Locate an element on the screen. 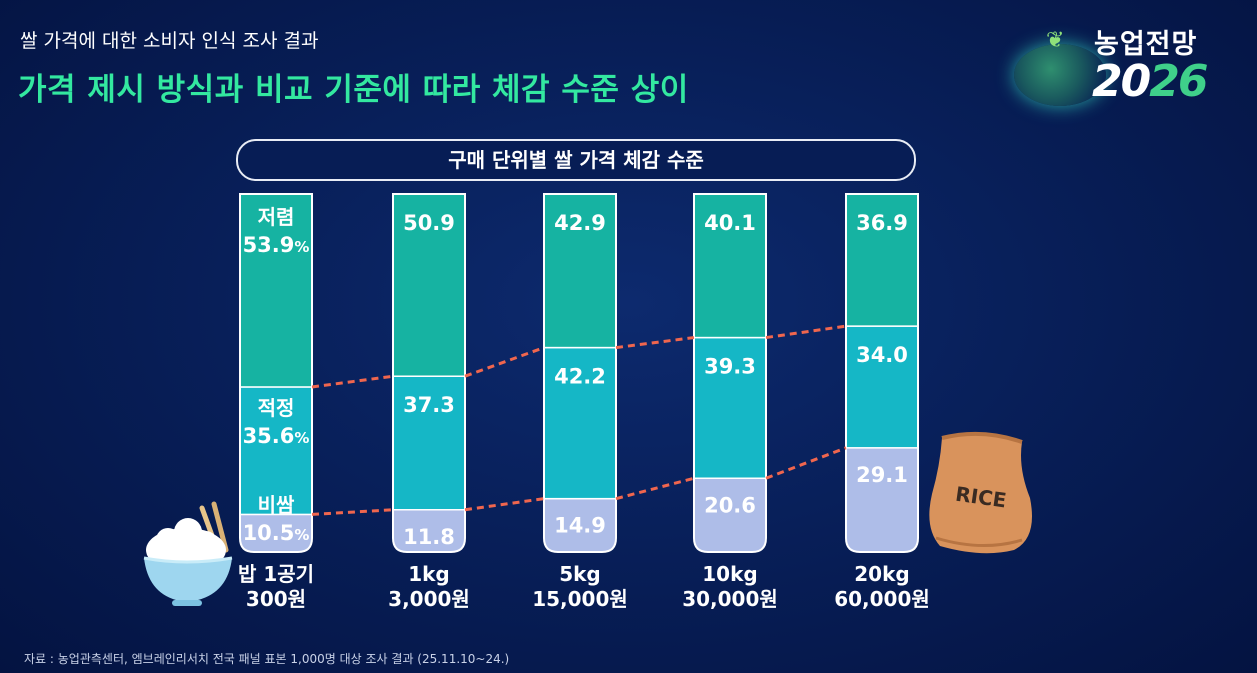 This screenshot has height=673, width=1257. data-label: 34.0 is located at coordinates (882, 355).